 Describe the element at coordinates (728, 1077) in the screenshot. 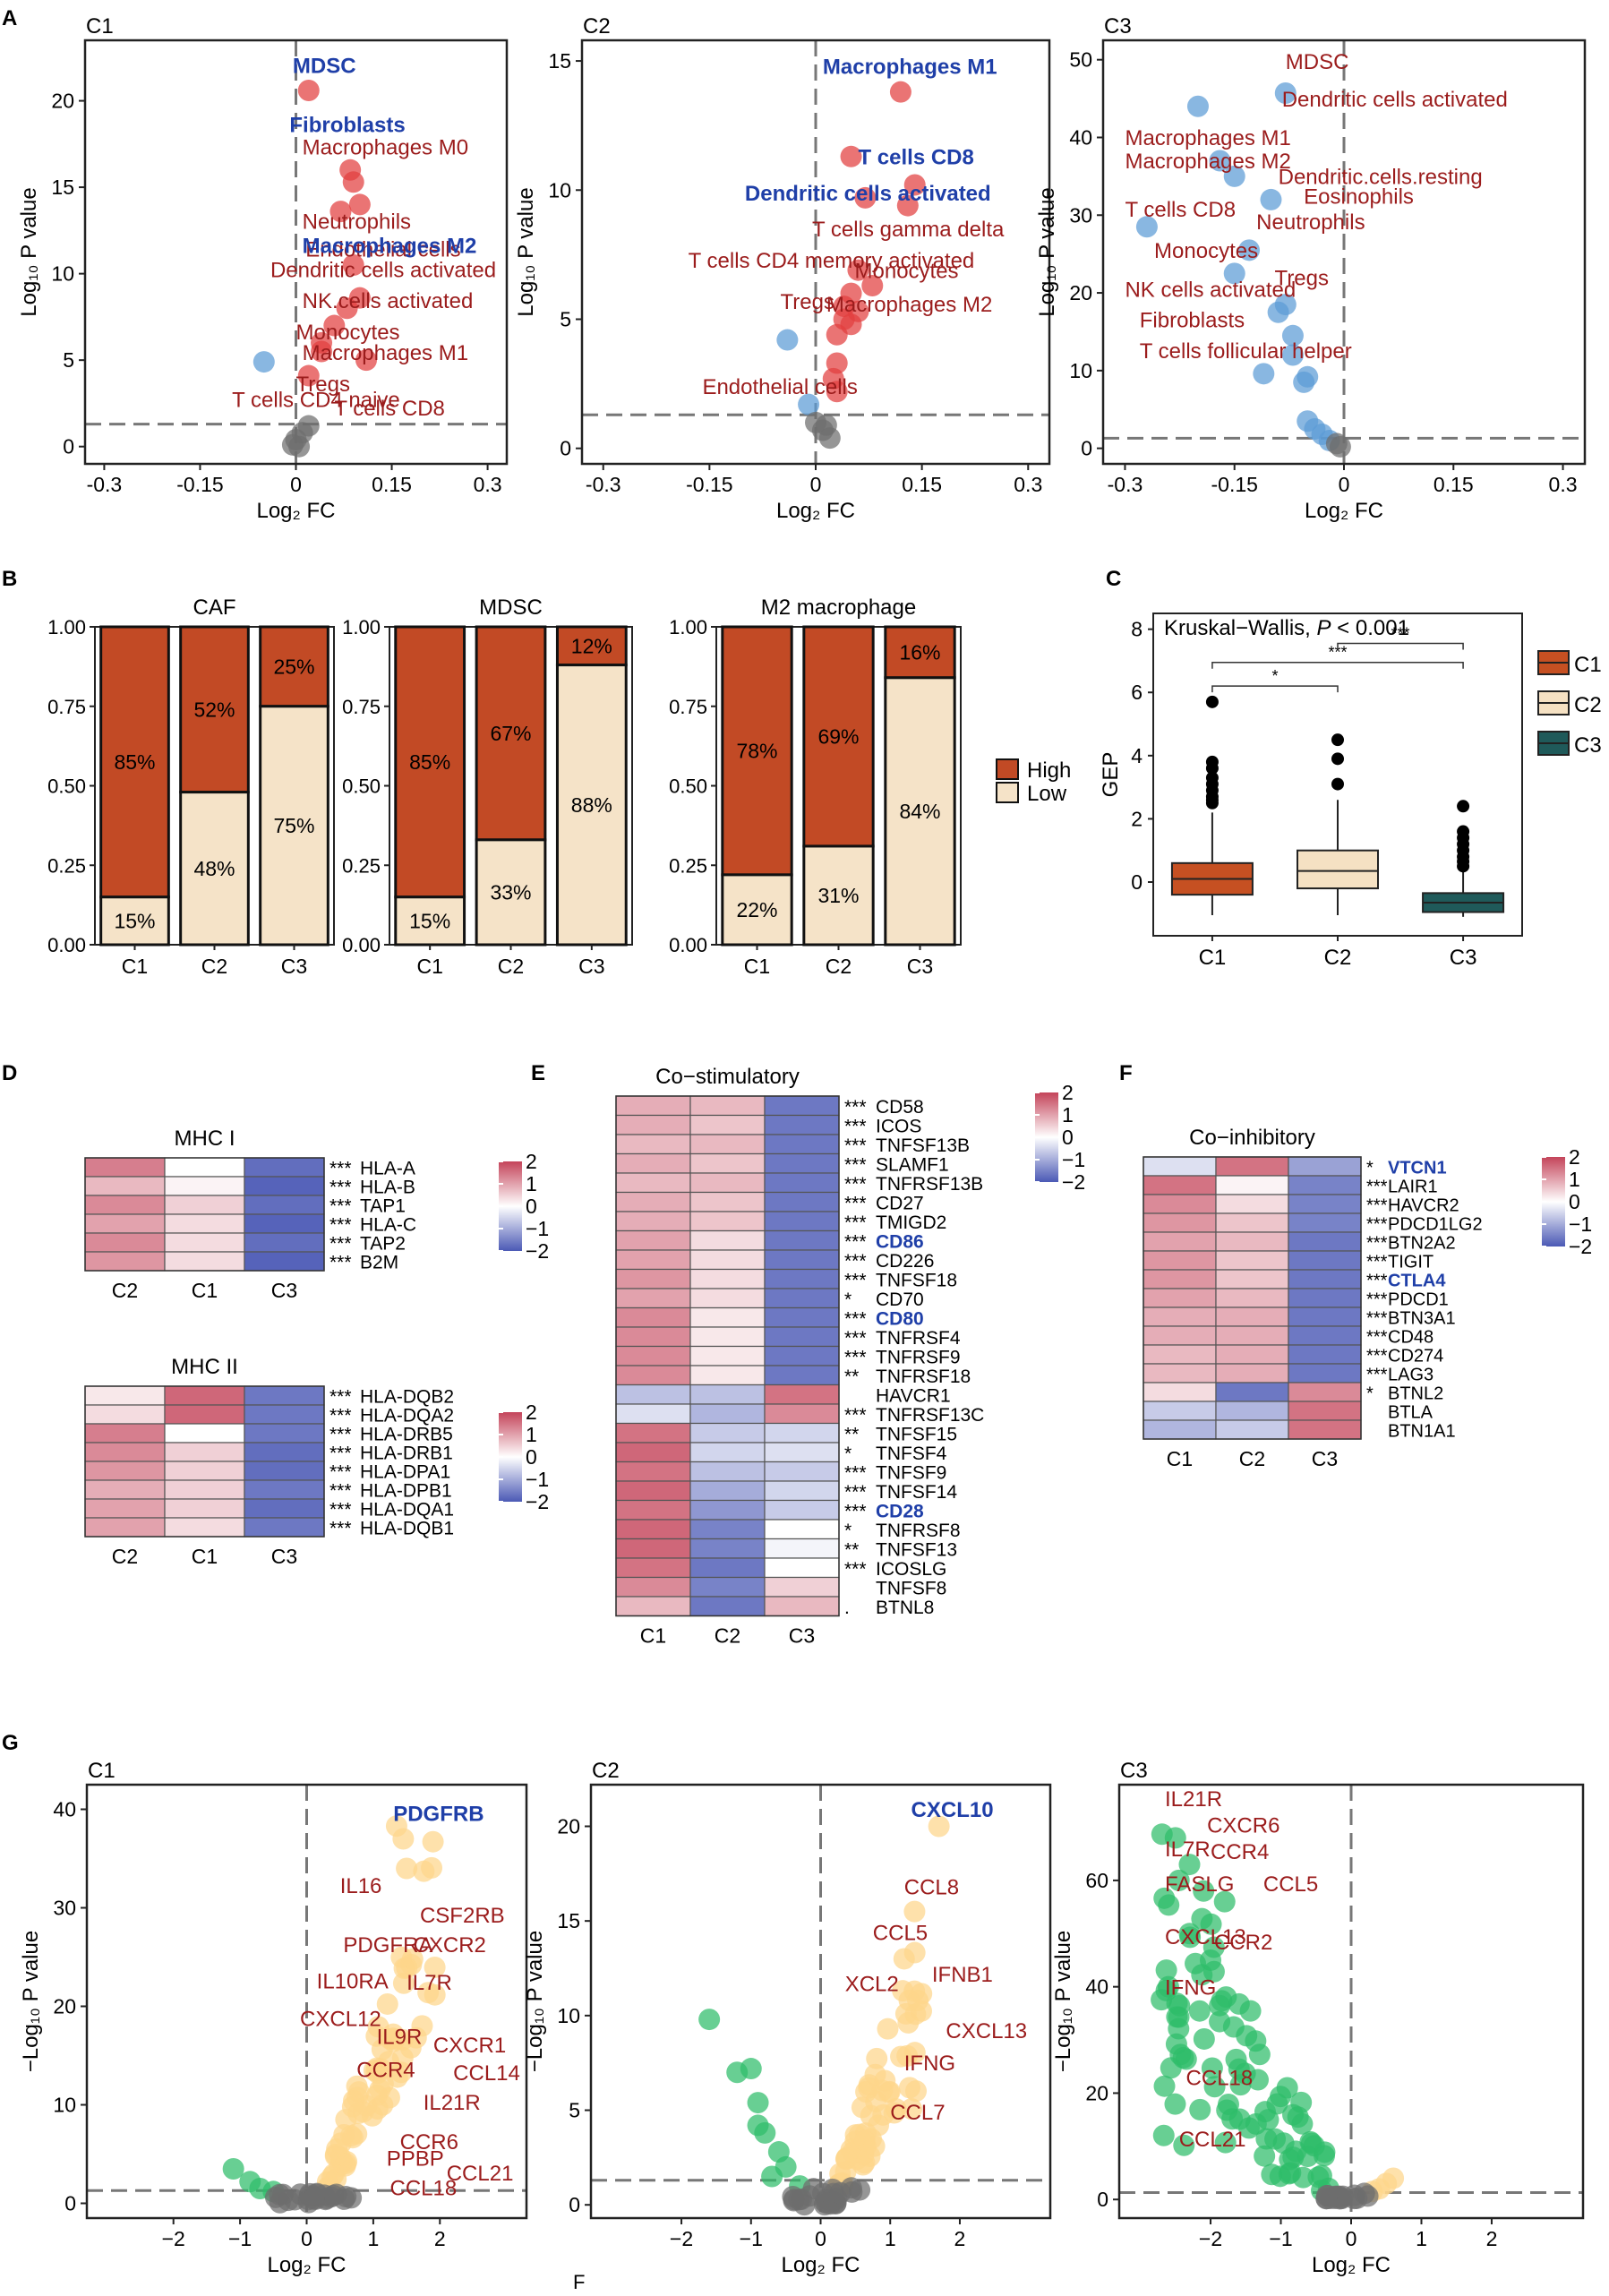

I see `heatmap-title: Co−stimulatory` at that location.